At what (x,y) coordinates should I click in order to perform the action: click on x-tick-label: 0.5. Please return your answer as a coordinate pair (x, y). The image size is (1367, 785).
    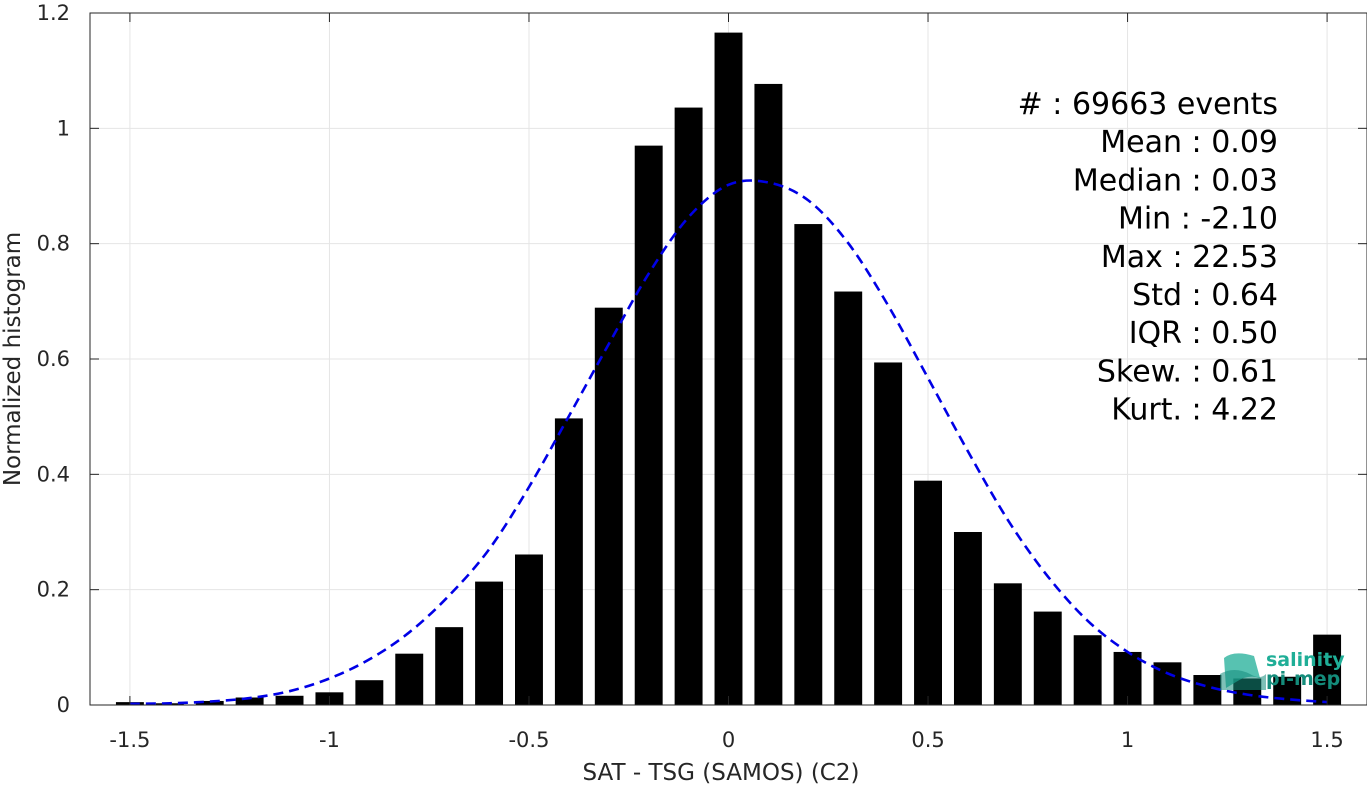
    Looking at the image, I should click on (927, 740).